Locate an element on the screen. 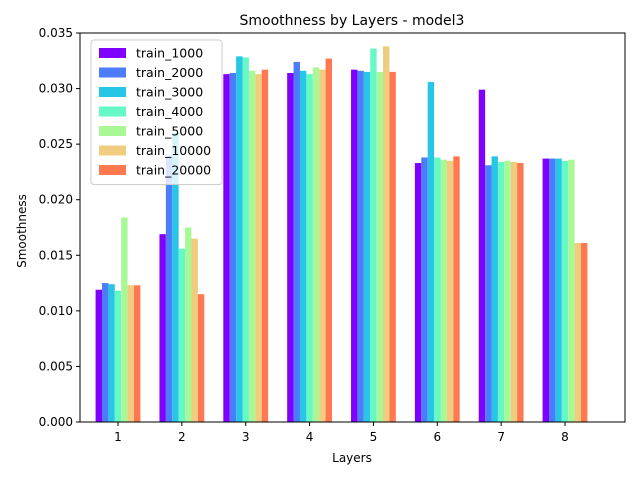  x-axis-label: Layers is located at coordinates (352, 458).